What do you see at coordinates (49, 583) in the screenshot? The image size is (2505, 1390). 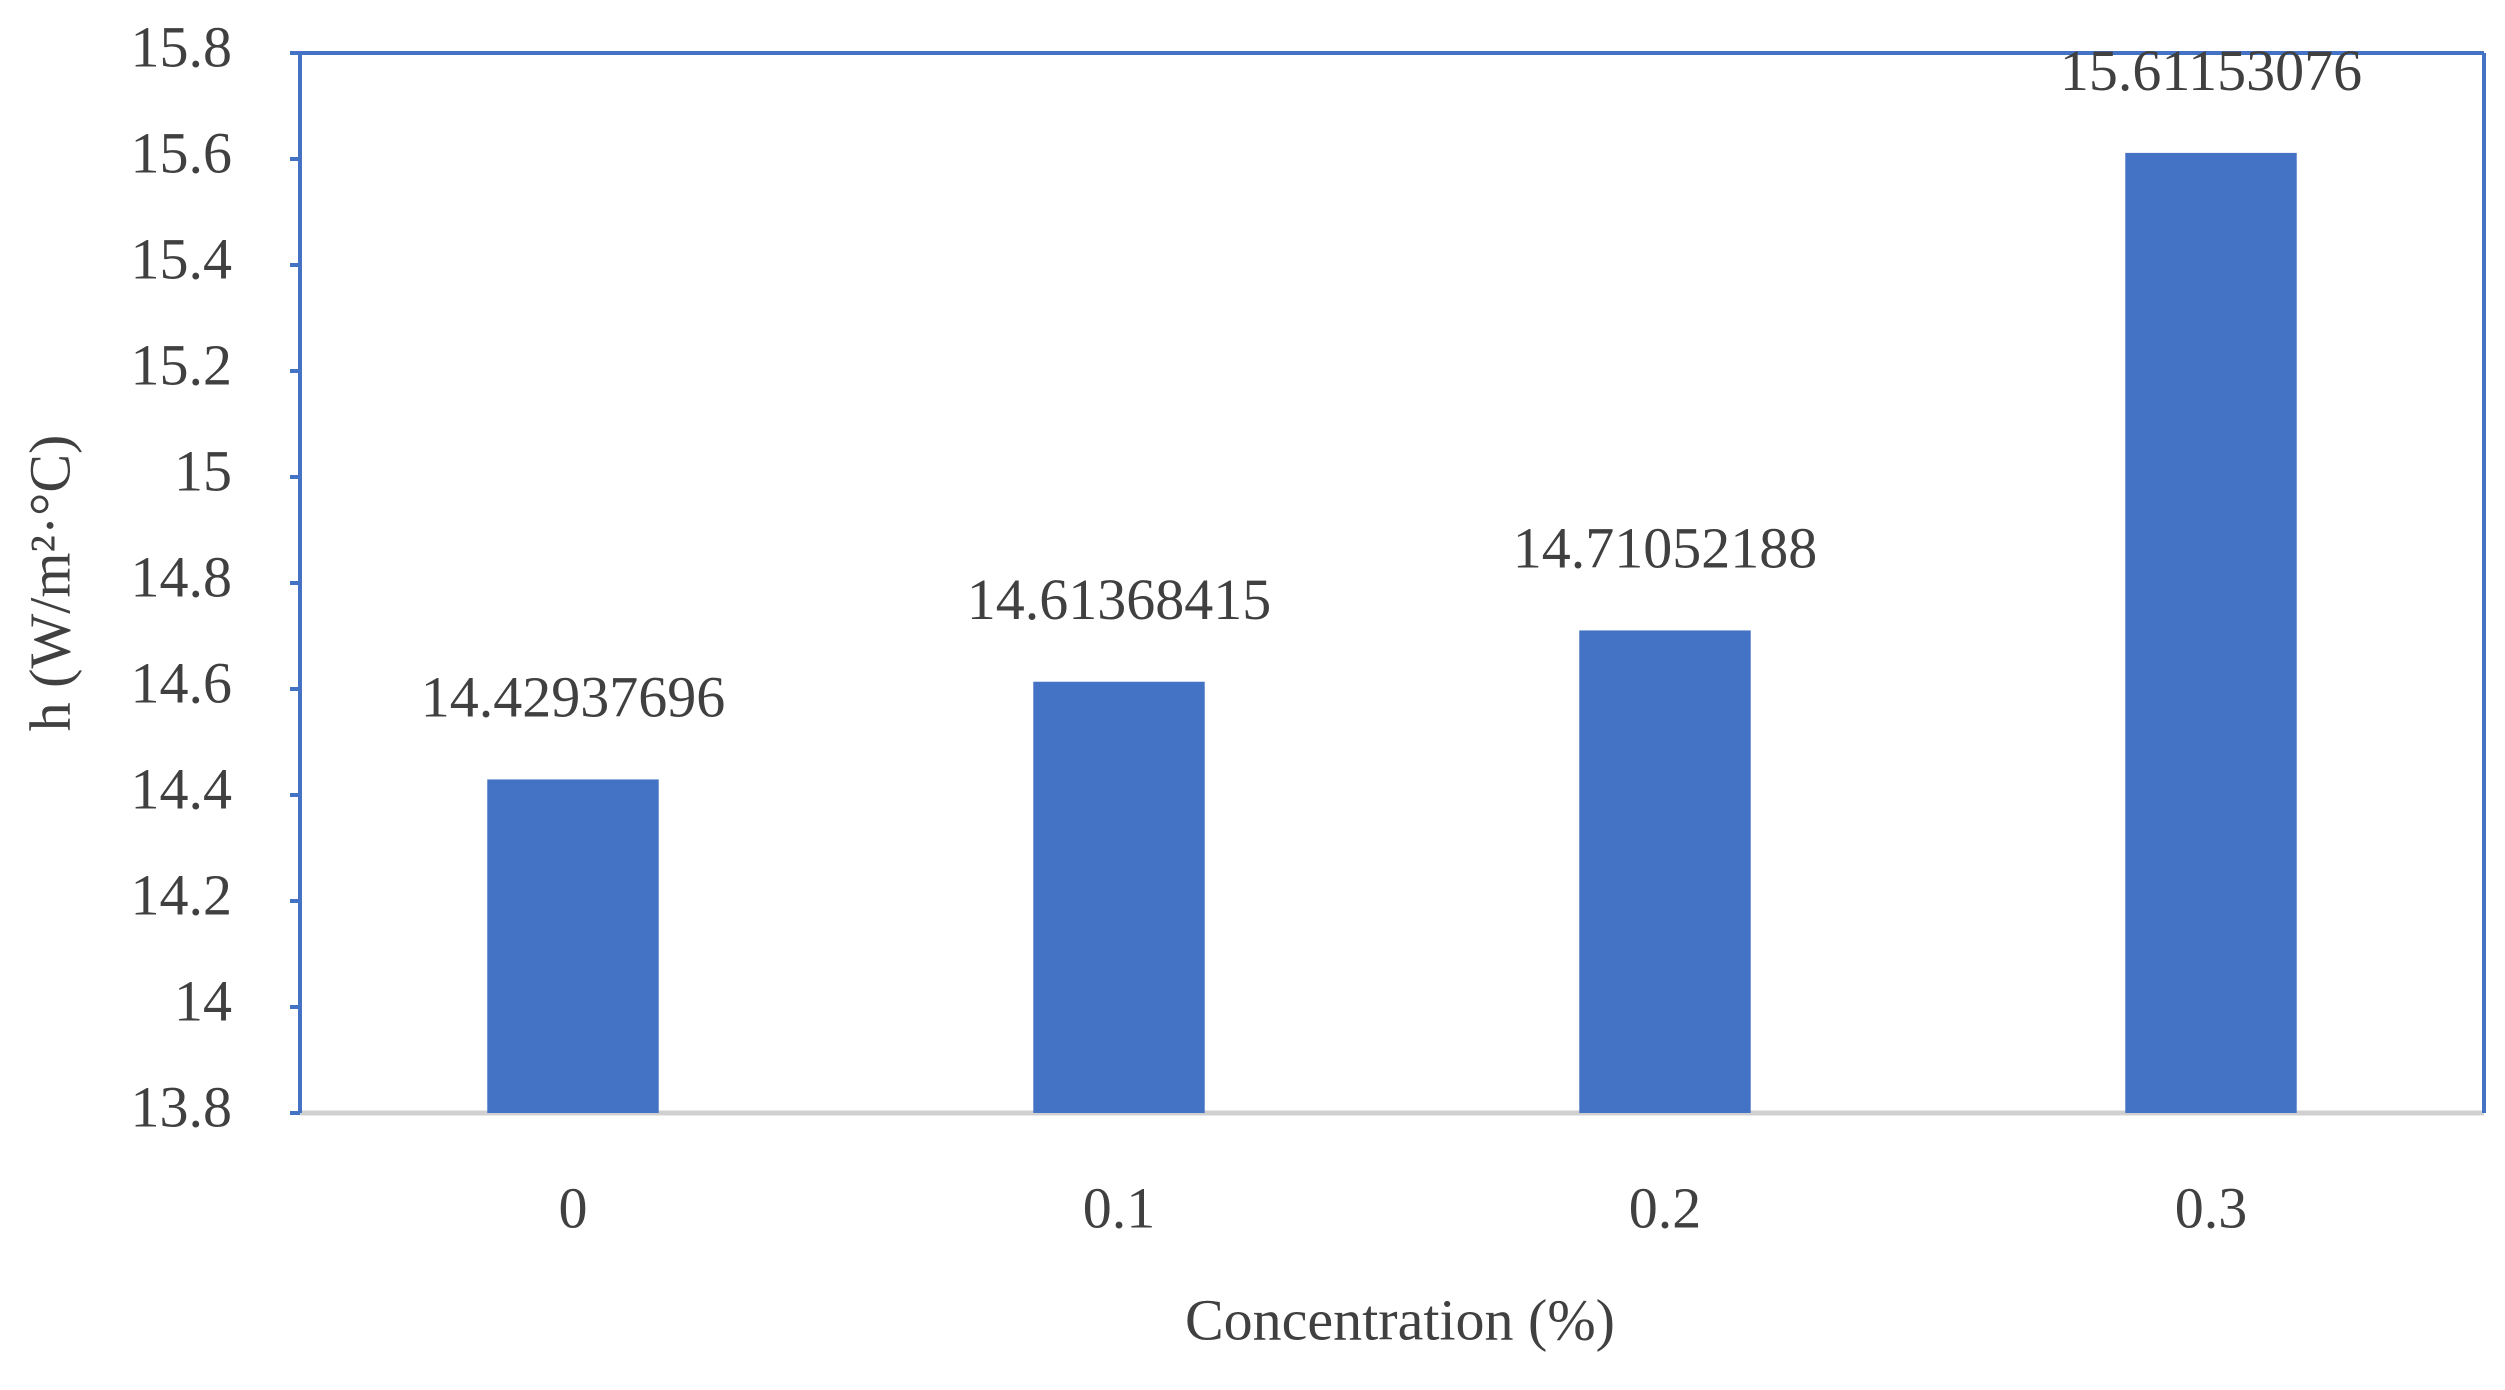 I see `y-axis-label: h (W/m²·°C)` at bounding box center [49, 583].